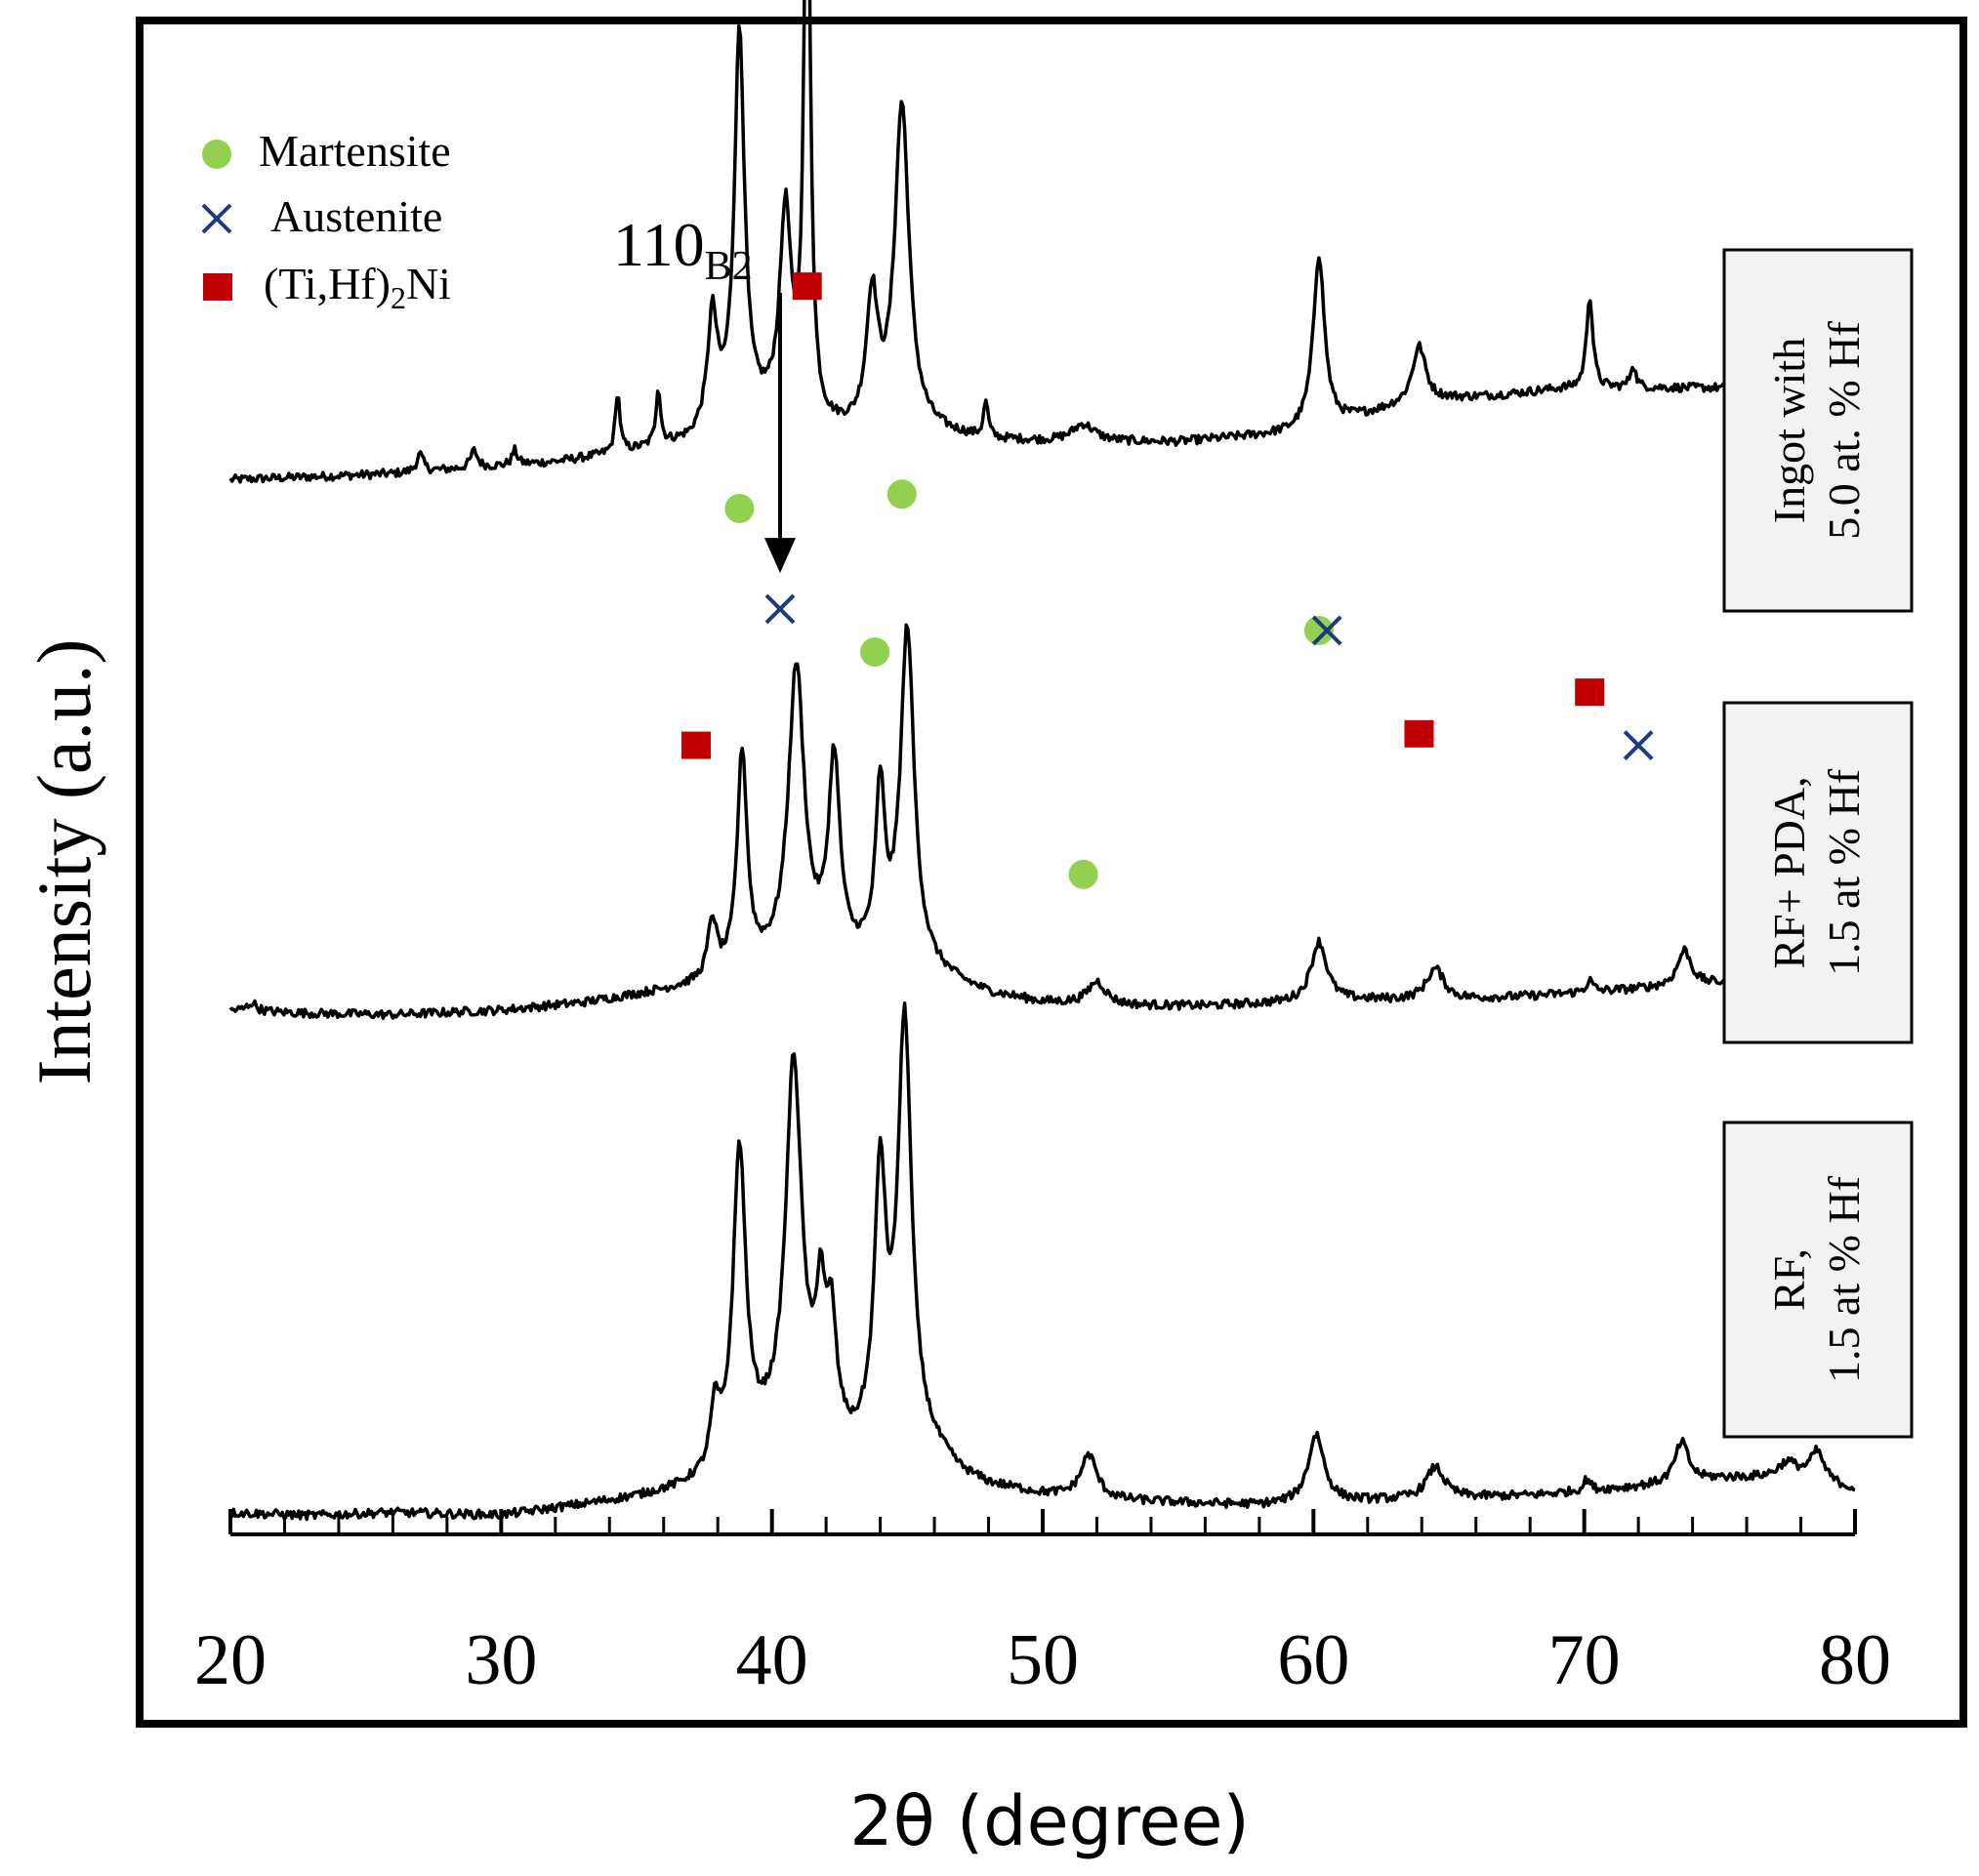  I want to click on legend-martensite-marker, so click(216, 154).